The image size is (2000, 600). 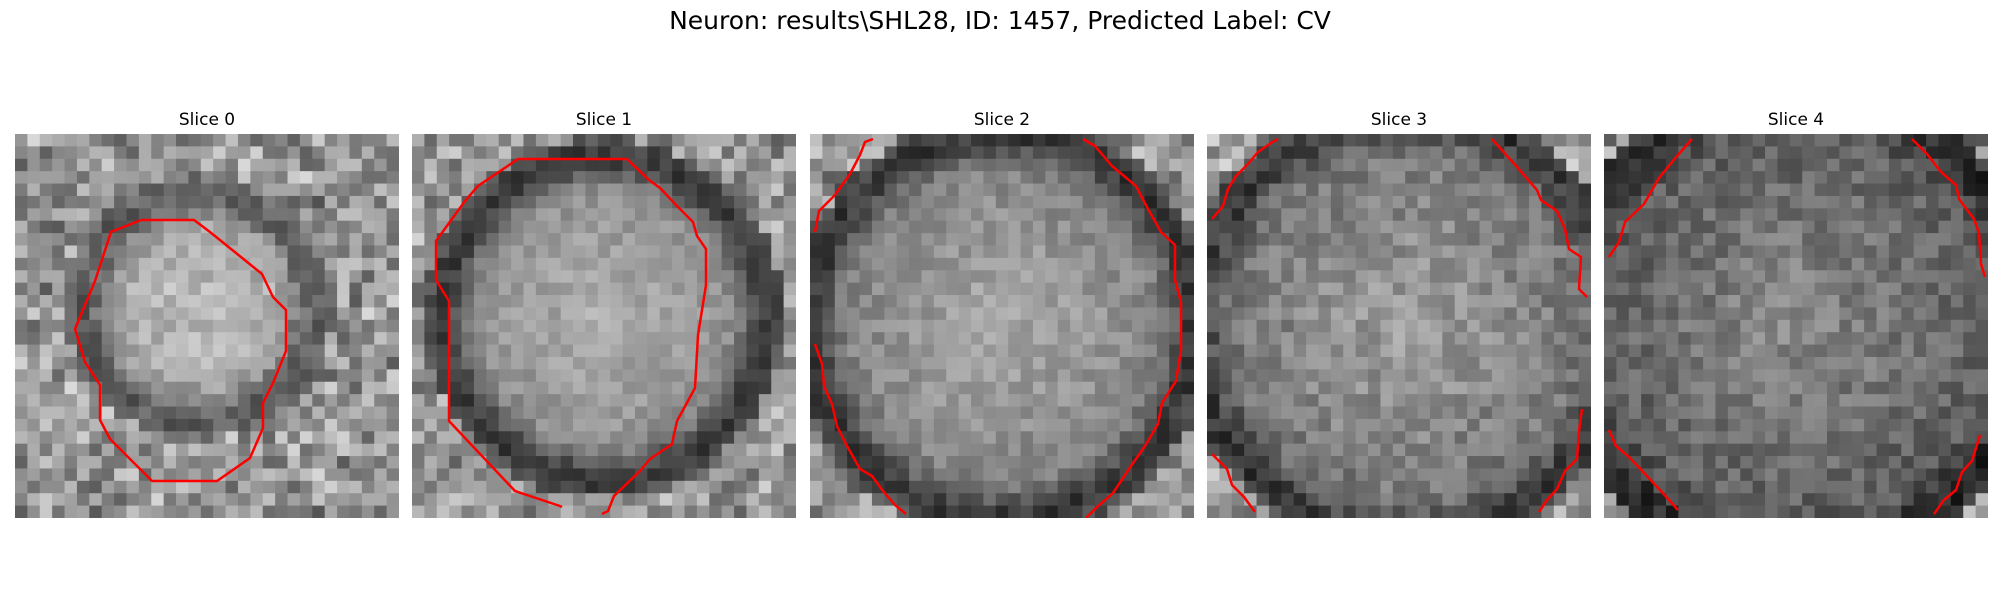 What do you see at coordinates (1650, 198) in the screenshot?
I see `contour-line` at bounding box center [1650, 198].